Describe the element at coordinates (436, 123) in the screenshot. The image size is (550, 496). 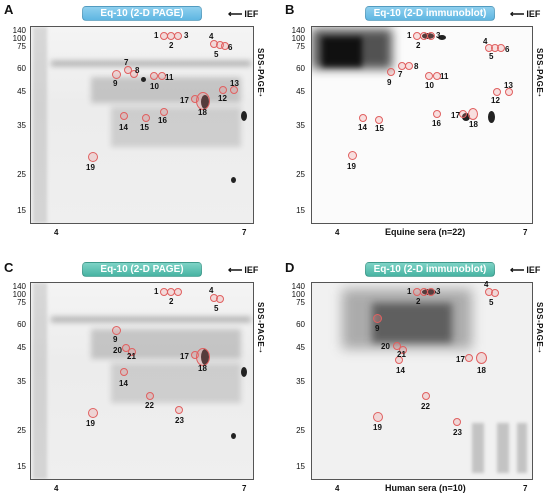
I see `spot-label: 16` at that location.